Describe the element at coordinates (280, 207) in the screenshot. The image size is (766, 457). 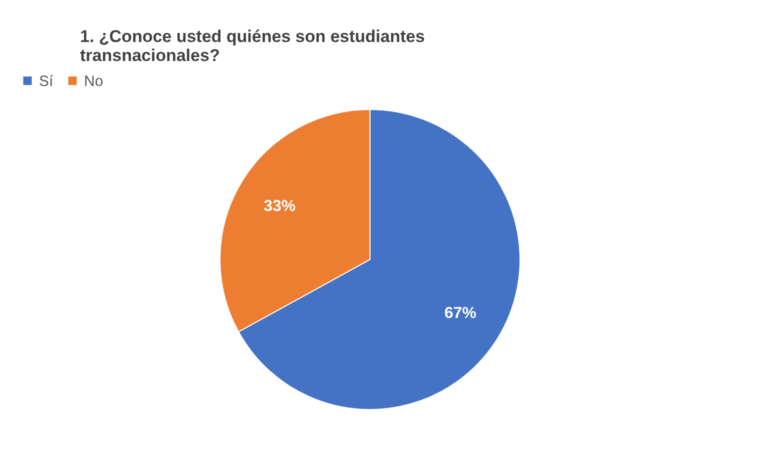
I see `data-label: 33%` at that location.